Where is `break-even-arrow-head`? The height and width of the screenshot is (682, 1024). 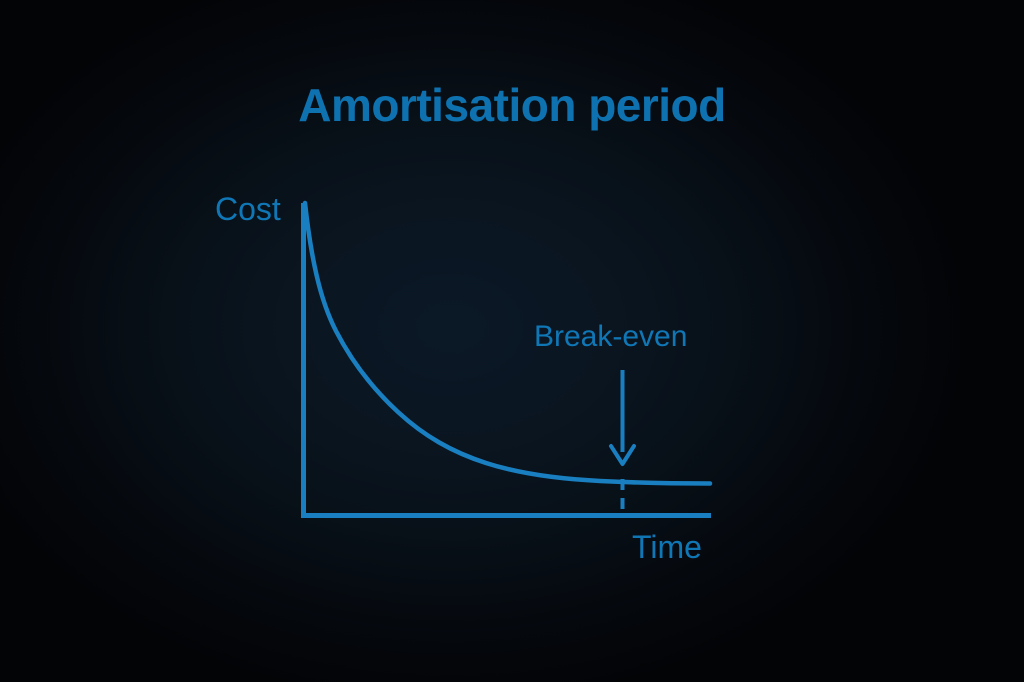 break-even-arrow-head is located at coordinates (622, 455).